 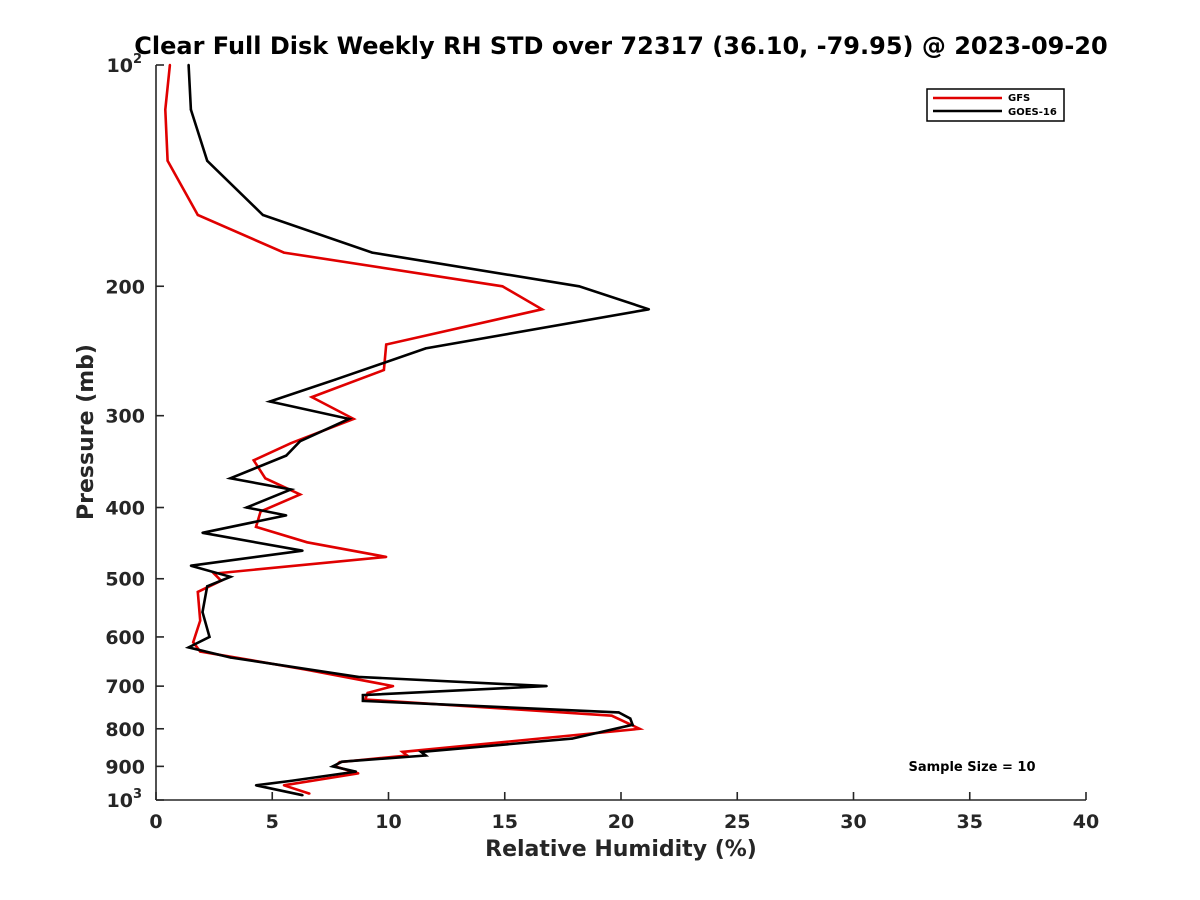 What do you see at coordinates (388, 822) in the screenshot?
I see `x-tick-label: 10` at bounding box center [388, 822].